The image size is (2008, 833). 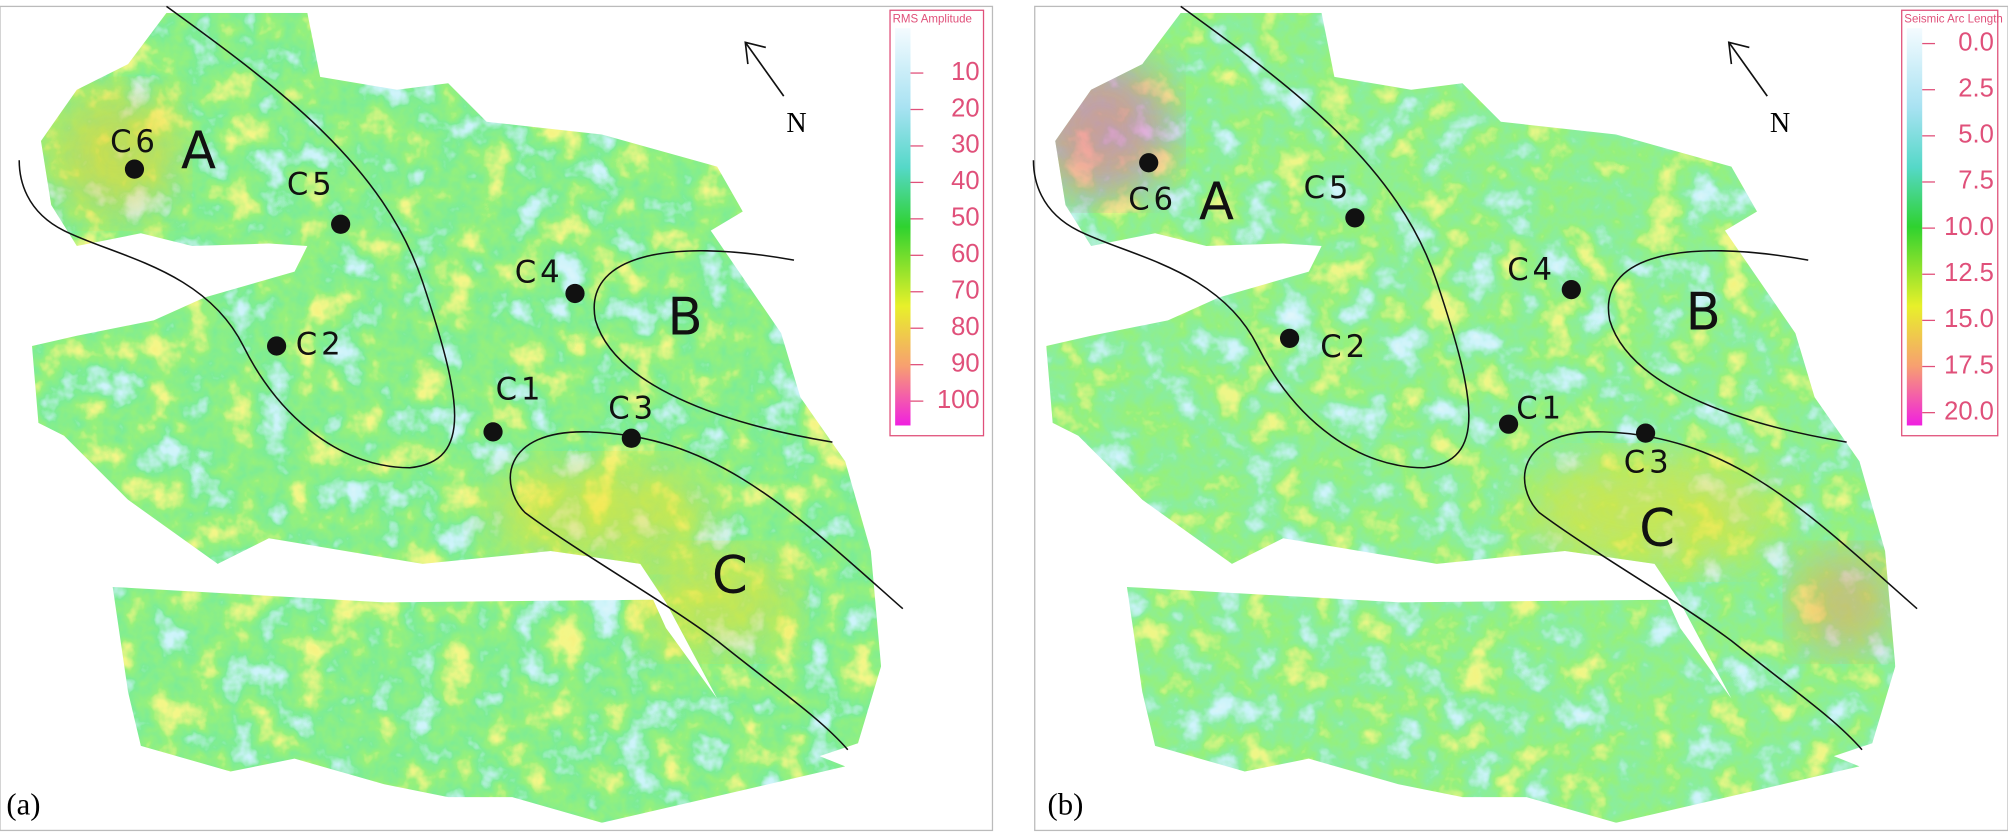 I want to click on colorbar-tick-label: 100, so click(x=958, y=400).